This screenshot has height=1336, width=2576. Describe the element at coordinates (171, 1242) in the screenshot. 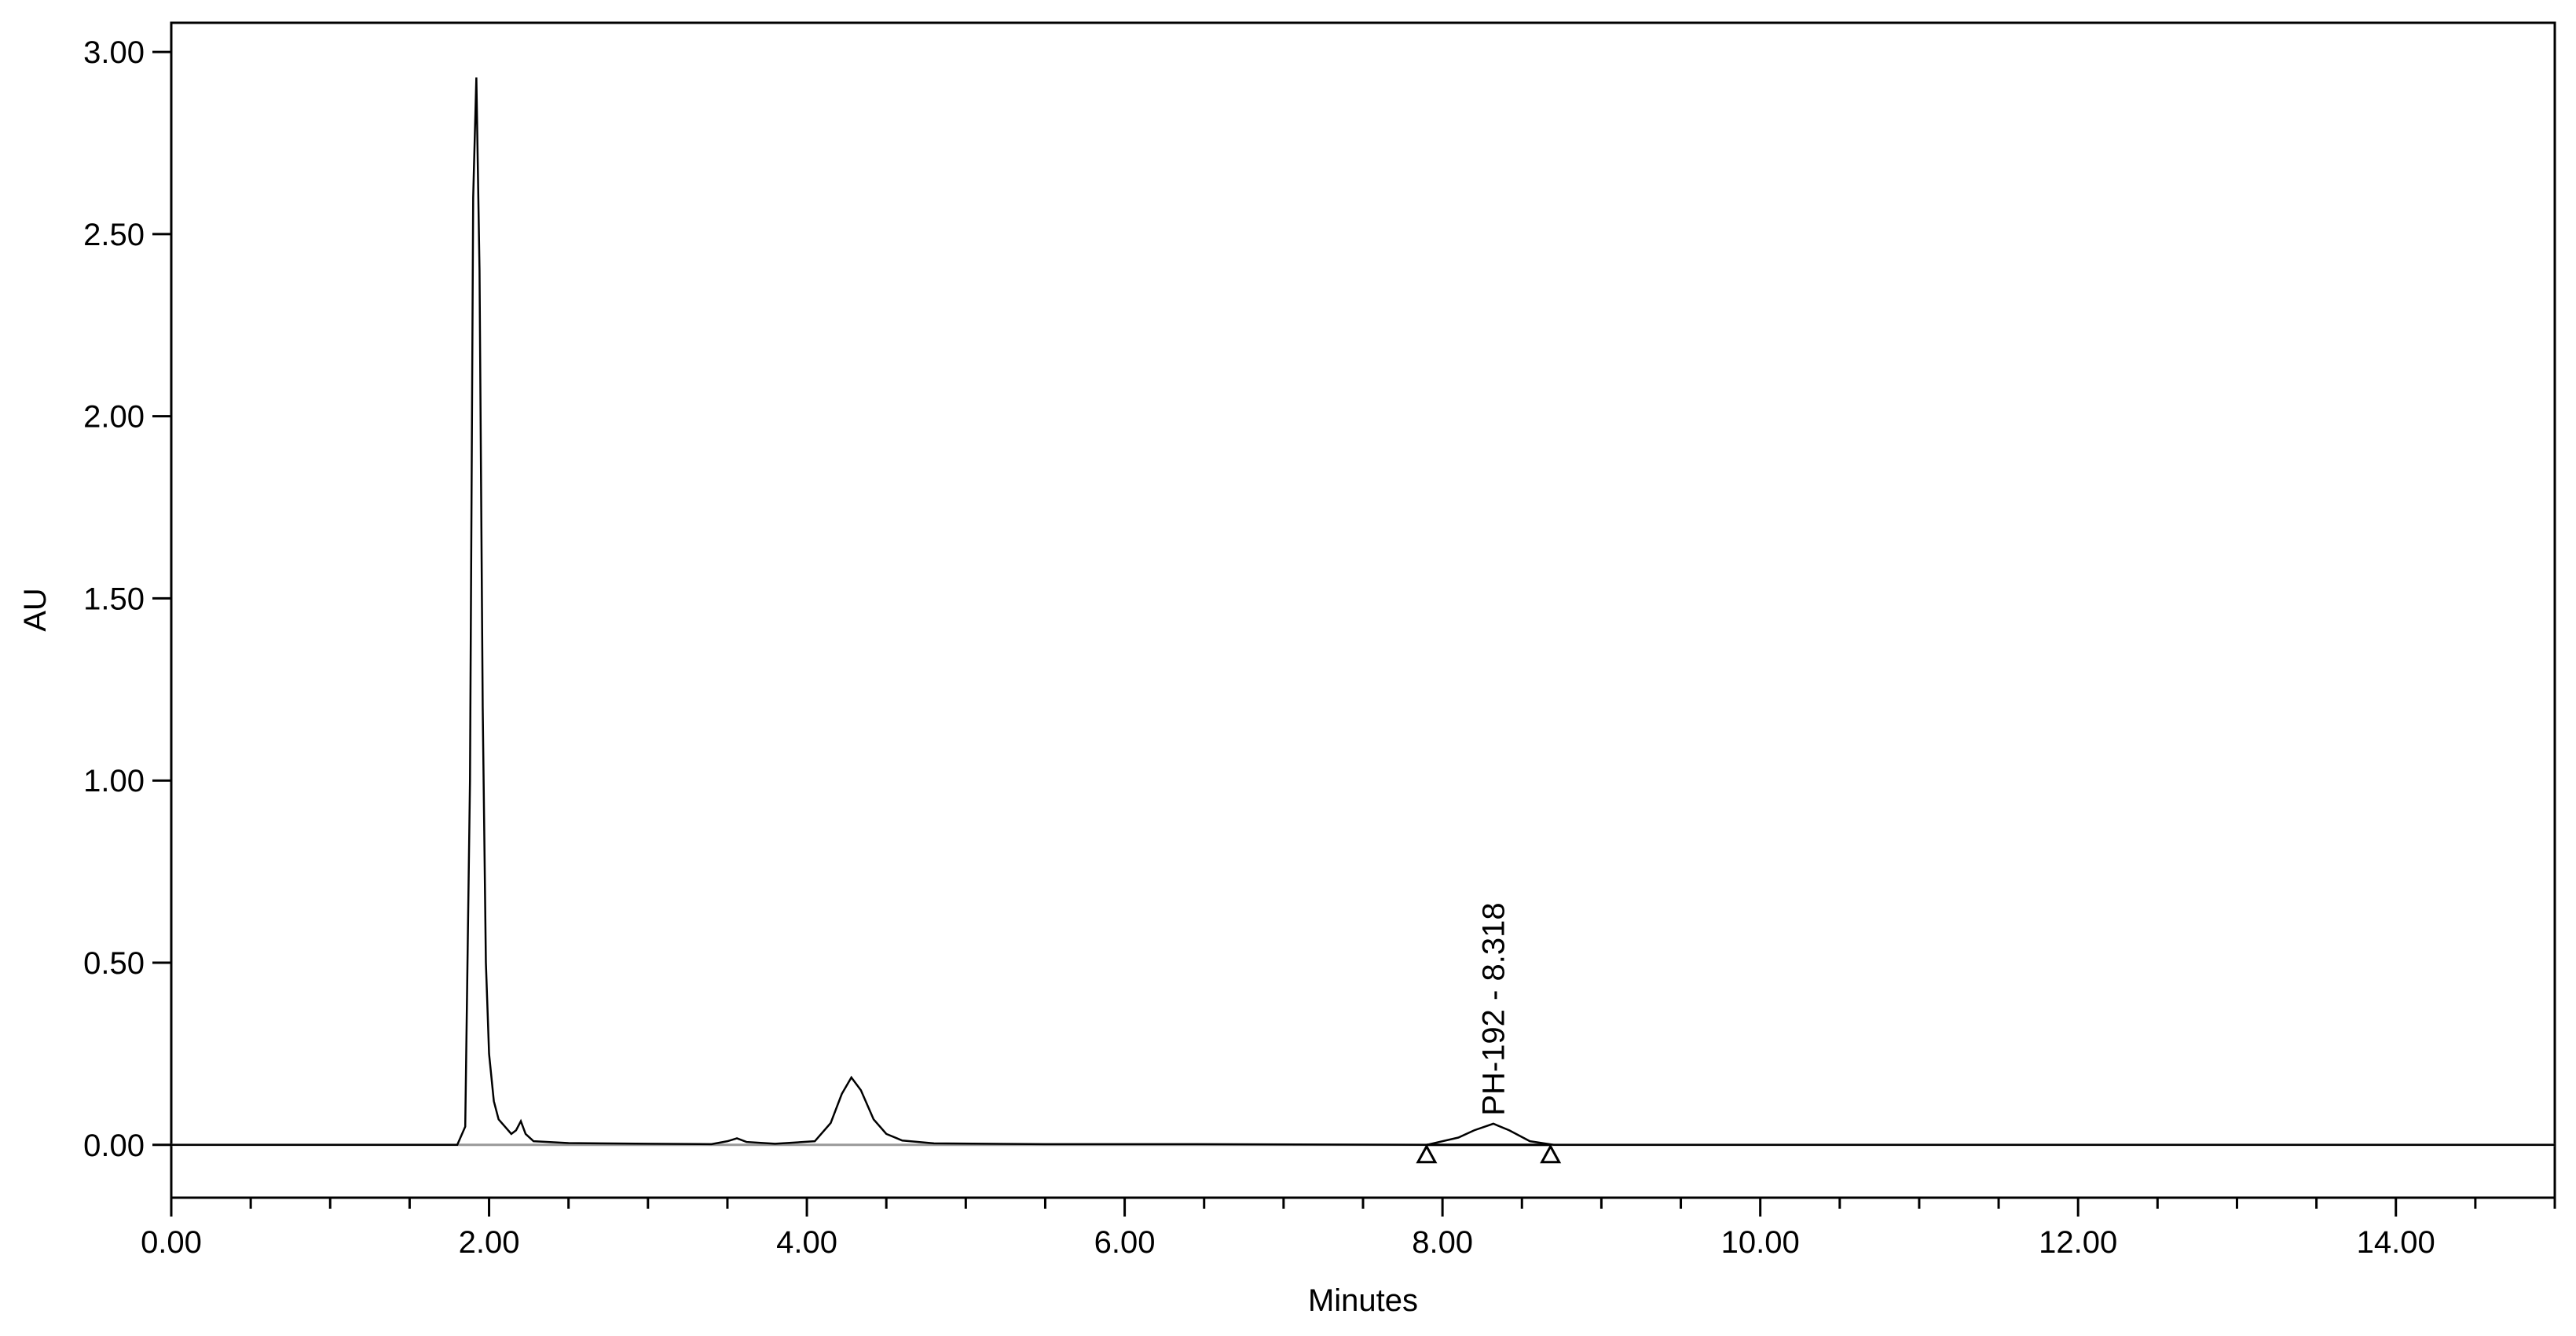

I see `x-tick-label: 0.00` at that location.